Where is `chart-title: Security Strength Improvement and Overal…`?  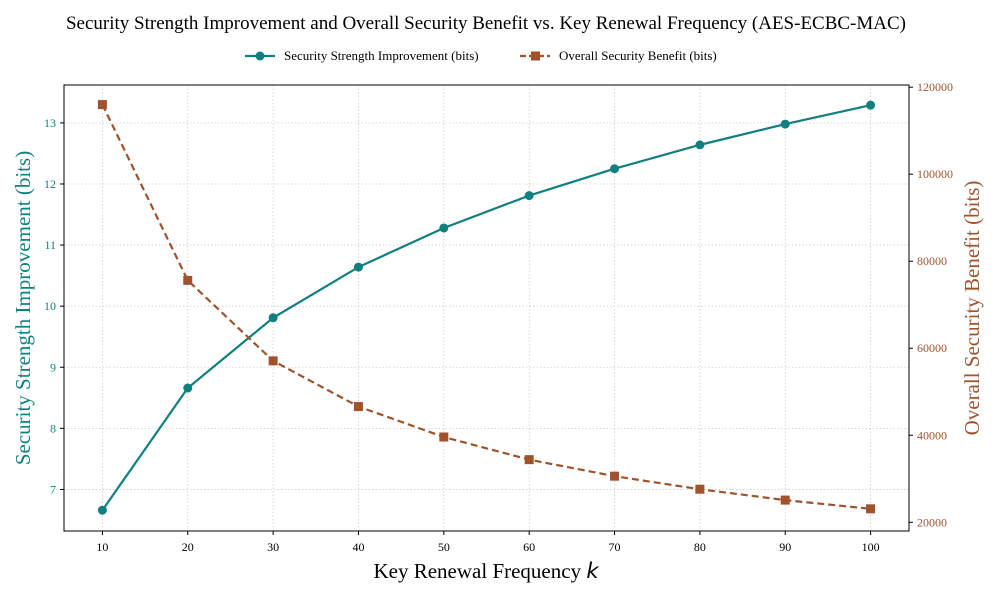 chart-title: Security Strength Improvement and Overal… is located at coordinates (486, 23).